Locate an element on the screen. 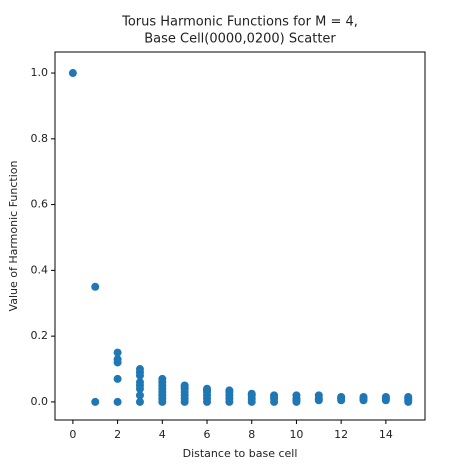 The width and height of the screenshot is (471, 471). y-tick-label: 0.0 is located at coordinates (40, 401).